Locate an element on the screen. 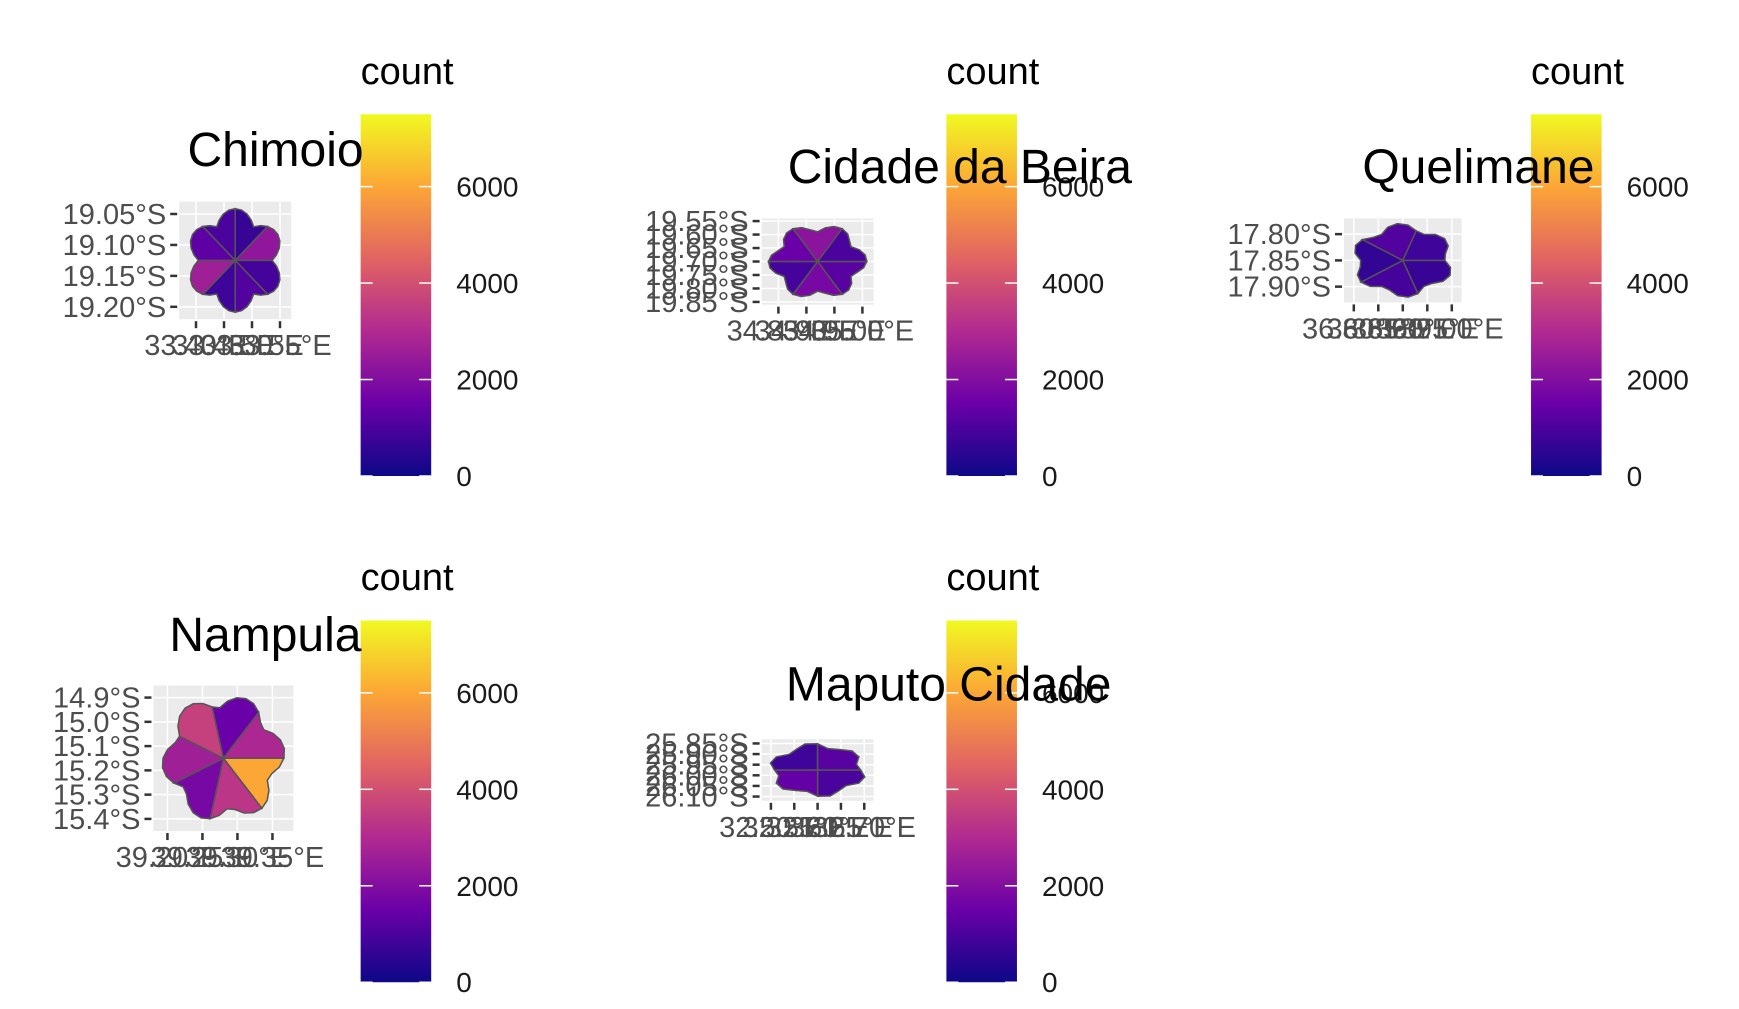 This screenshot has width=1739, height=1009. x-tick-label: 39.35°E is located at coordinates (273, 858).